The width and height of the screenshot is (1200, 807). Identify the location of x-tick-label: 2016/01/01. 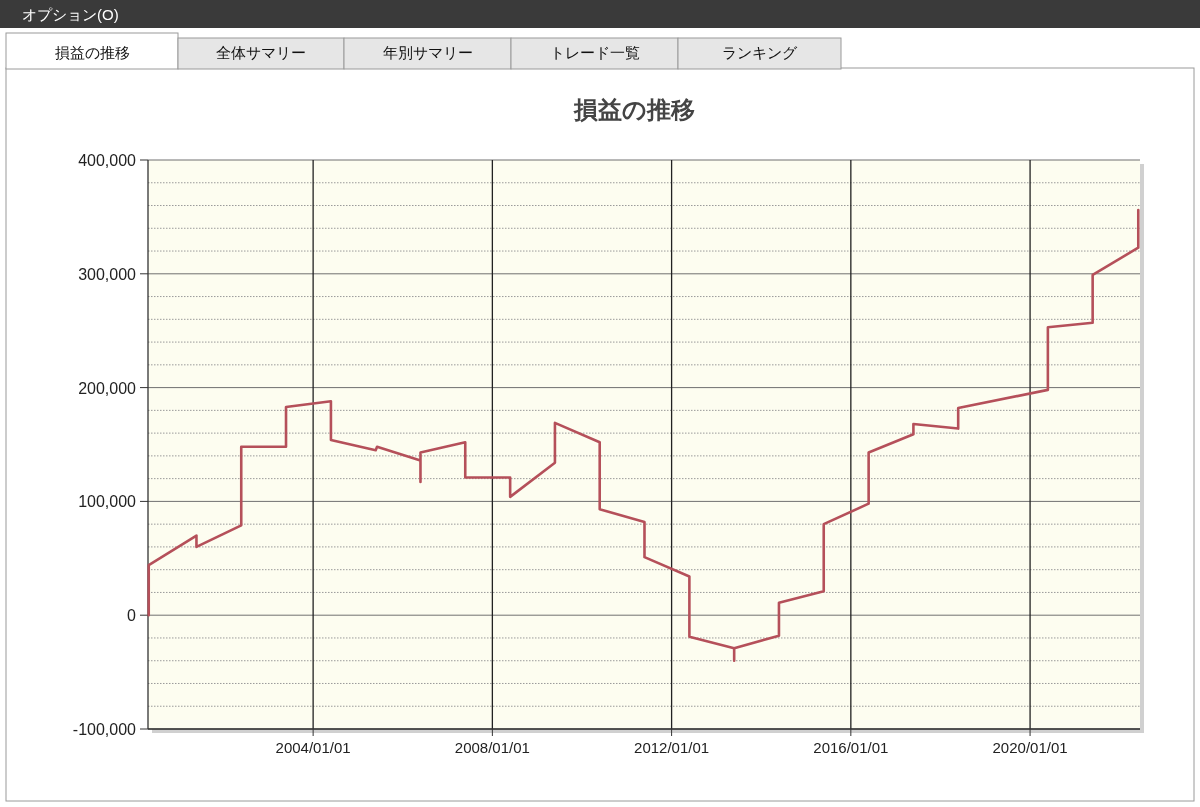
(851, 747).